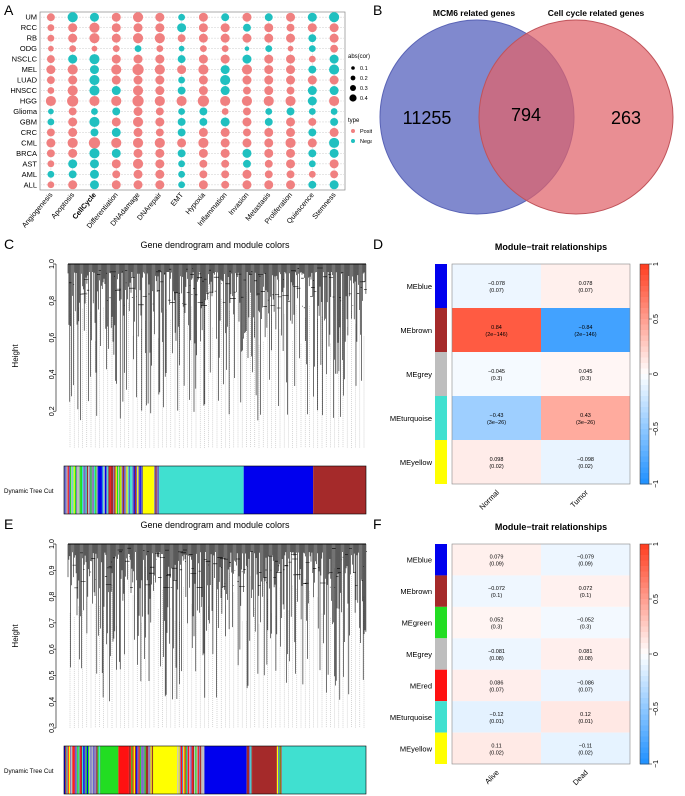  Describe the element at coordinates (496, 467) in the screenshot. I see `cell-pvalue: (0.02)` at that location.